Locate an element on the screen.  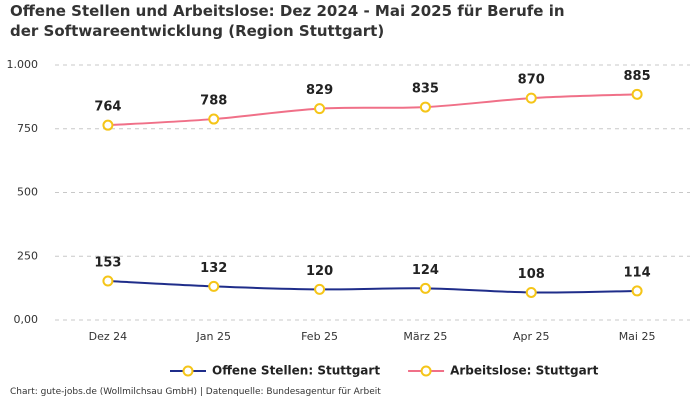
x-tick-label: Apr 25 is located at coordinates (531, 336).